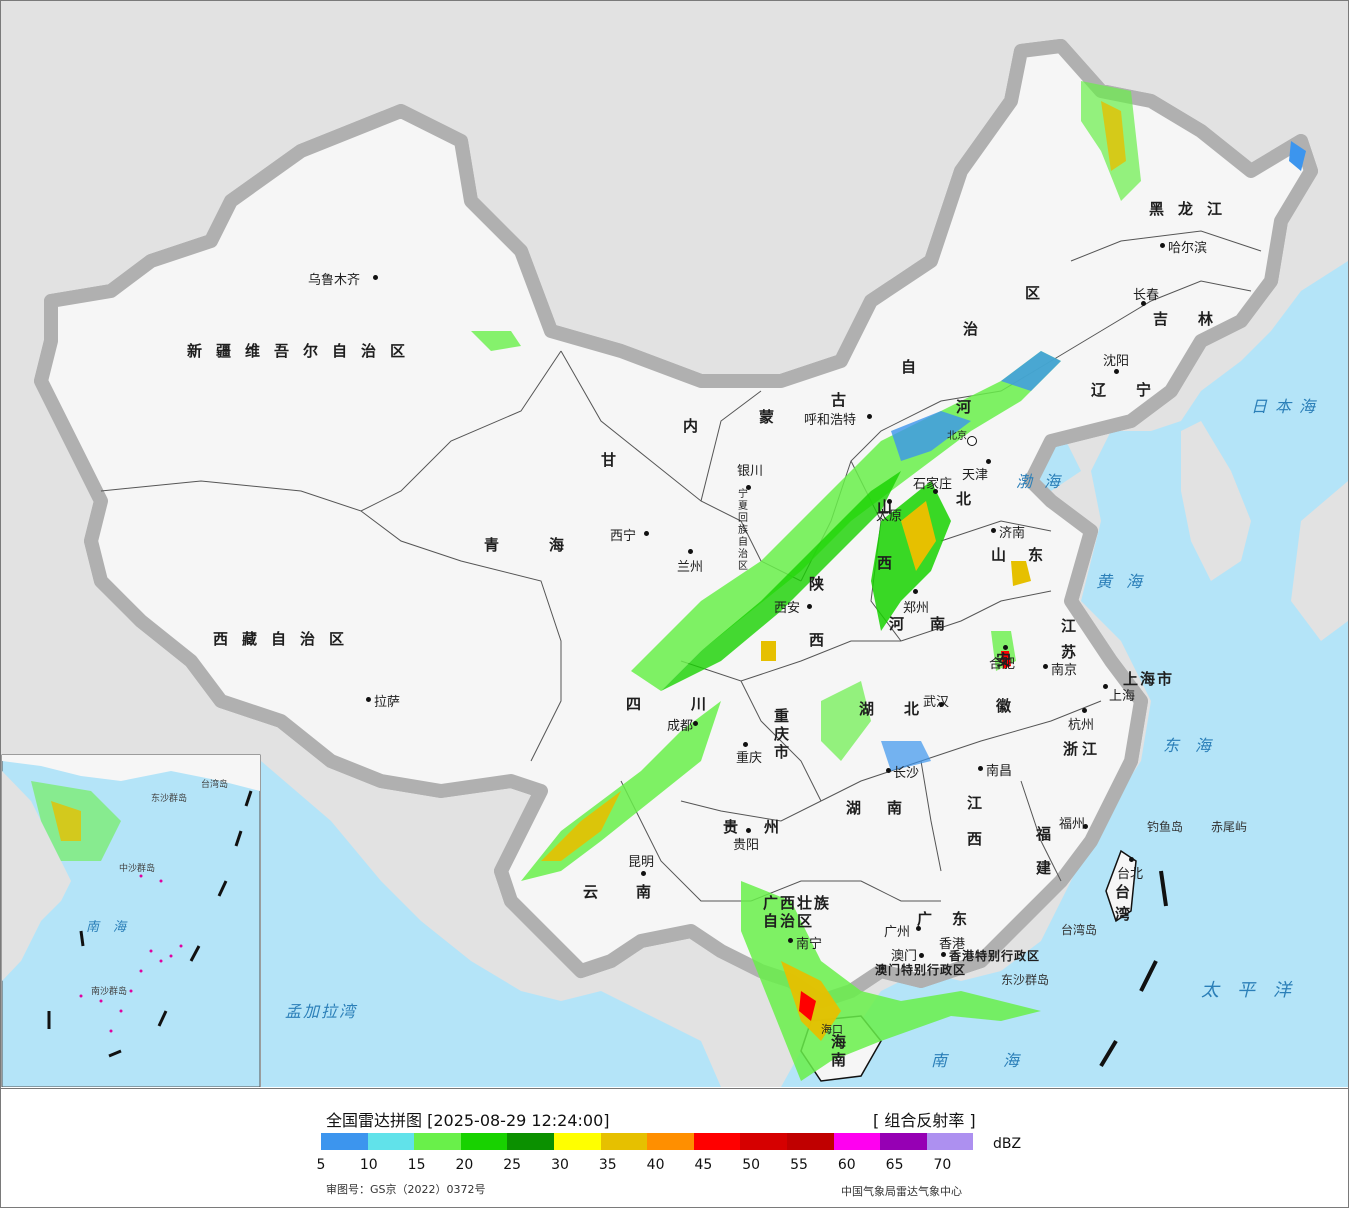 Image resolution: width=1349 pixels, height=1208 pixels. What do you see at coordinates (936, 702) in the screenshot?
I see `city-label-wuhan: 武汉` at bounding box center [936, 702].